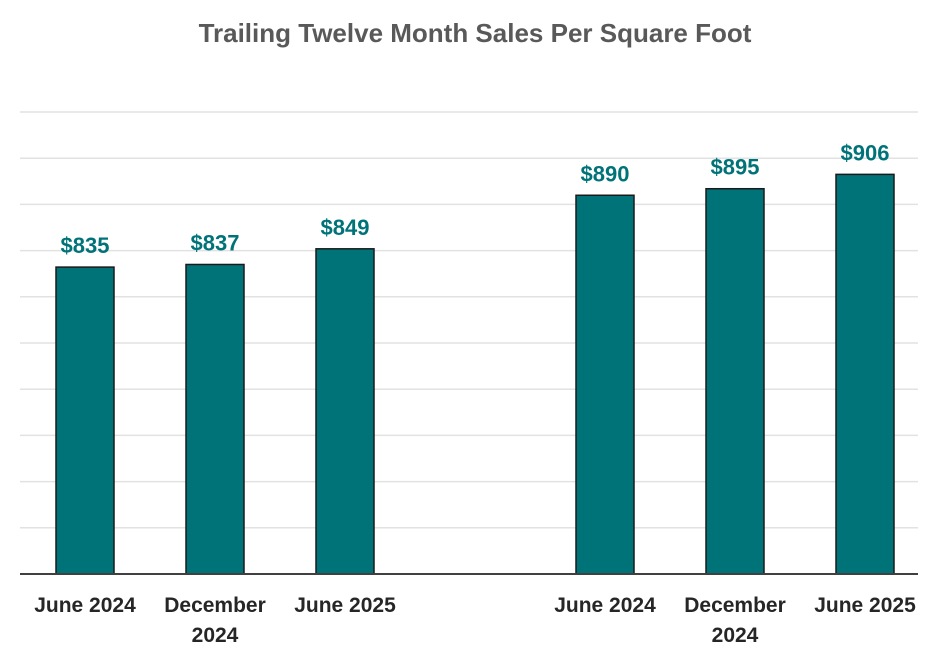 The height and width of the screenshot is (672, 950). What do you see at coordinates (85, 245) in the screenshot?
I see `data-label: $835` at bounding box center [85, 245].